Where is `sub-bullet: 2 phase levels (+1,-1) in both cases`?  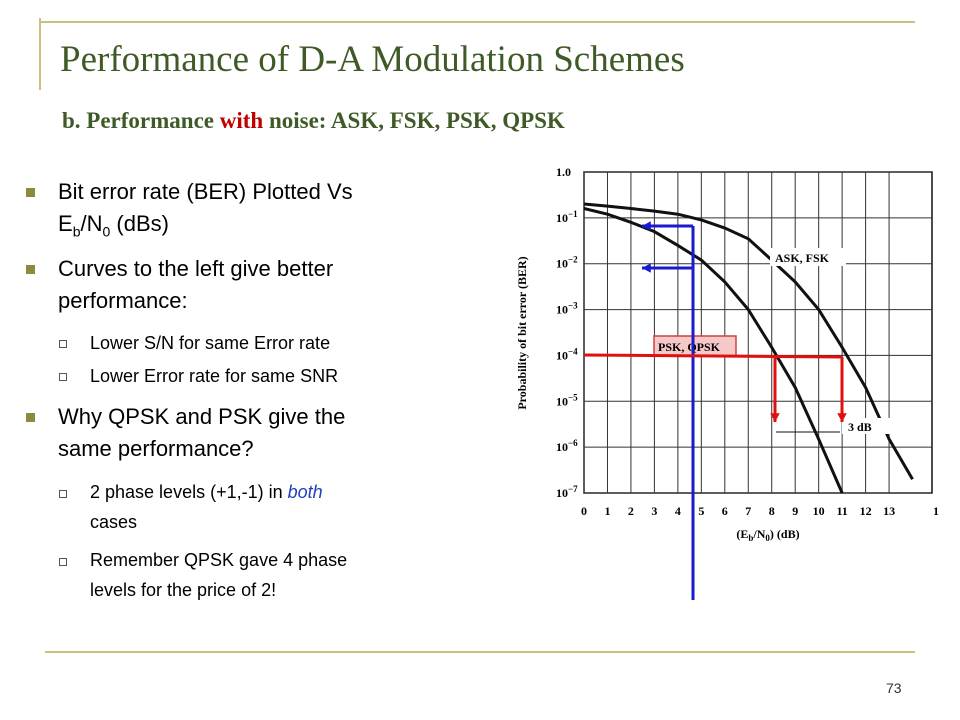
sub-bullet: 2 phase levels (+1,-1) in both cases is located at coordinates (206, 507).